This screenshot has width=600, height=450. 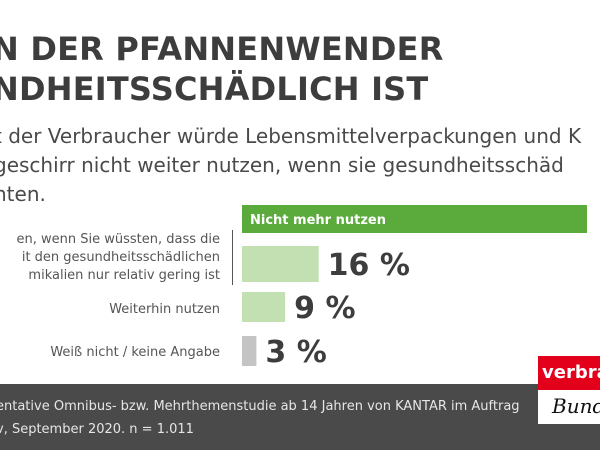 I want to click on logo-red-band: verbrauch, so click(x=569, y=373).